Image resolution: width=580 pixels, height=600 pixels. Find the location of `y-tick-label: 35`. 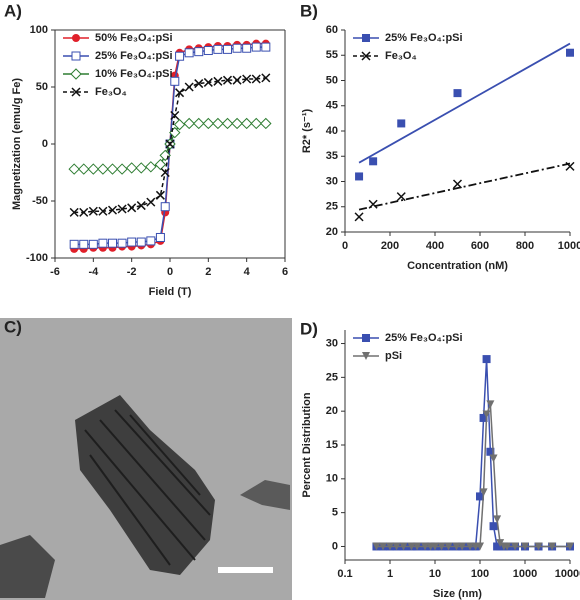

y-tick-label: 35 is located at coordinates (332, 156).